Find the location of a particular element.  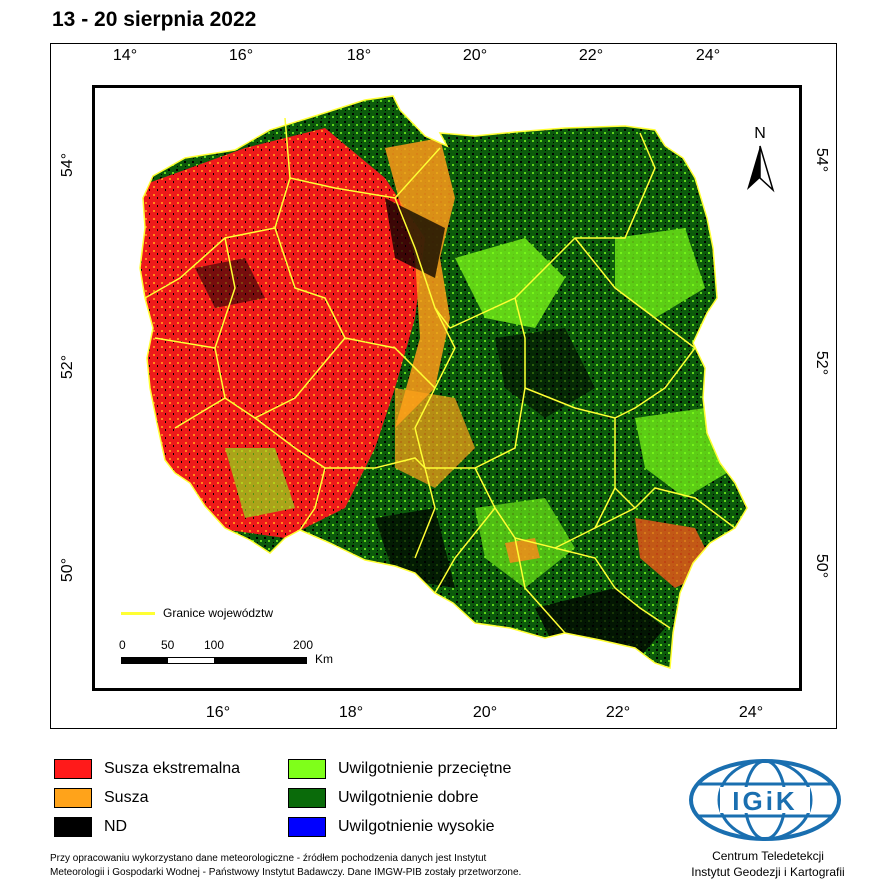

legend-label: Uwilgotnienie wysokie is located at coordinates (416, 826).